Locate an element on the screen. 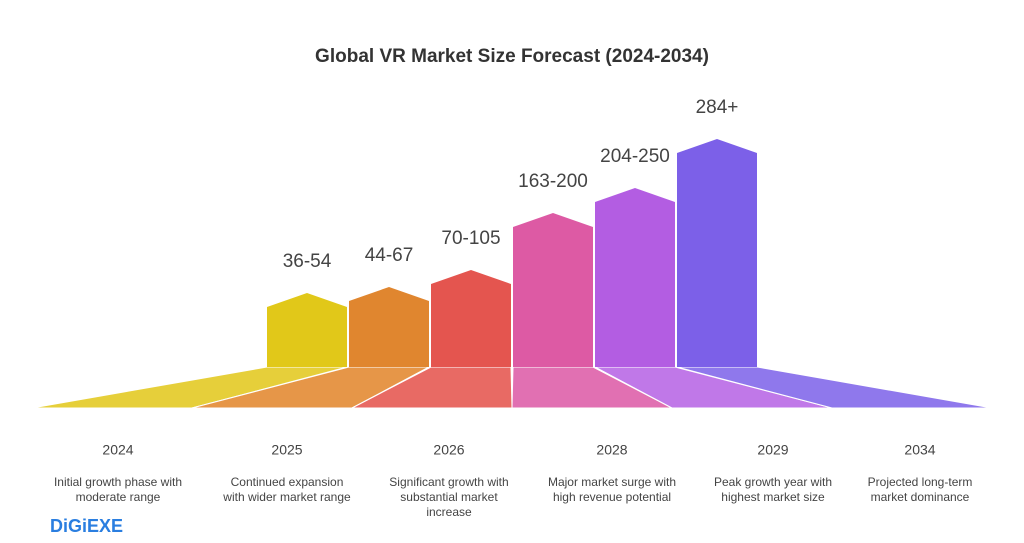 The height and width of the screenshot is (543, 1024). description: Peak growth year with is located at coordinates (773, 482).